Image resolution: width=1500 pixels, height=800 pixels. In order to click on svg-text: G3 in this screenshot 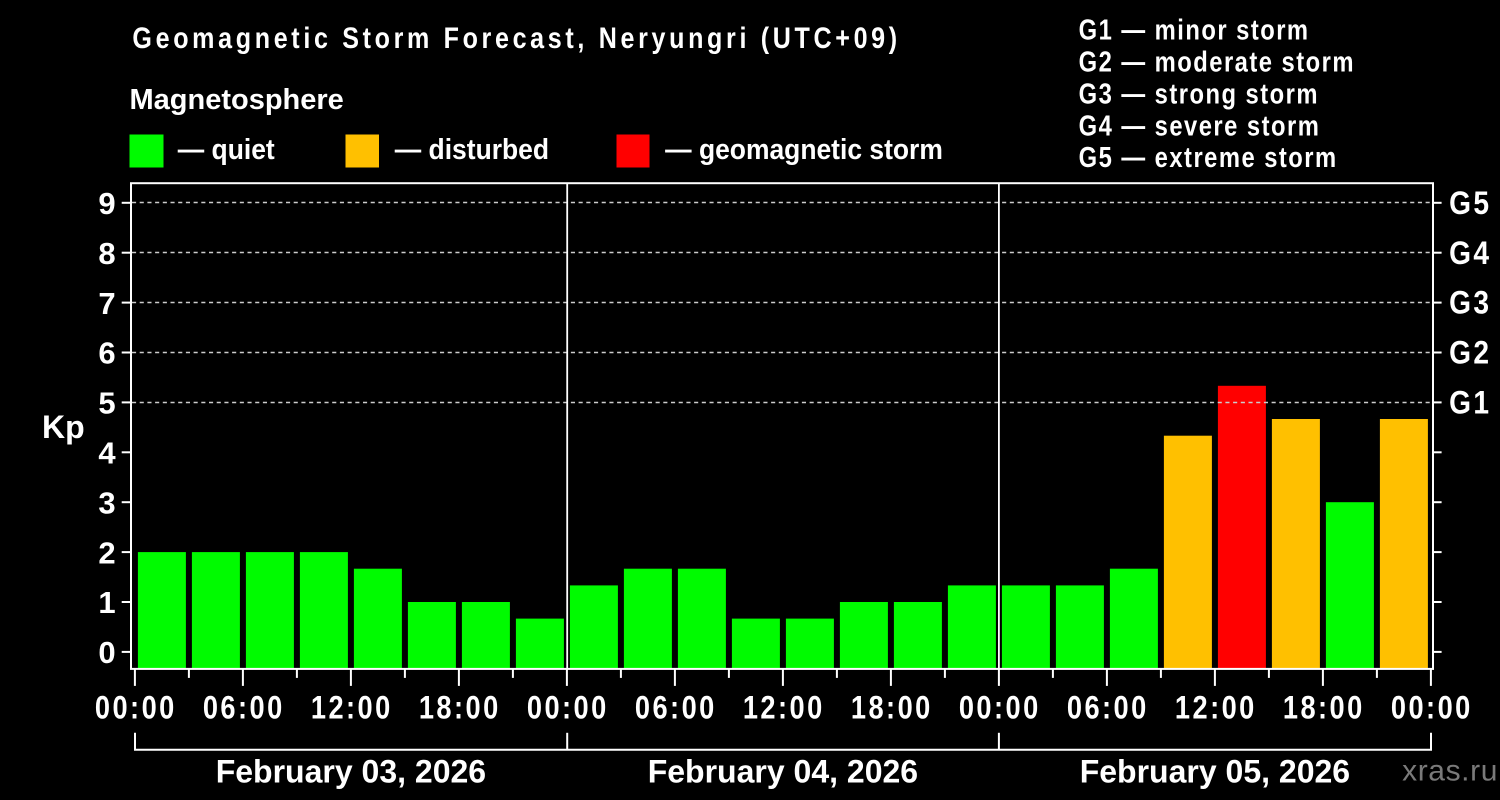, I will do `click(1470, 303)`.